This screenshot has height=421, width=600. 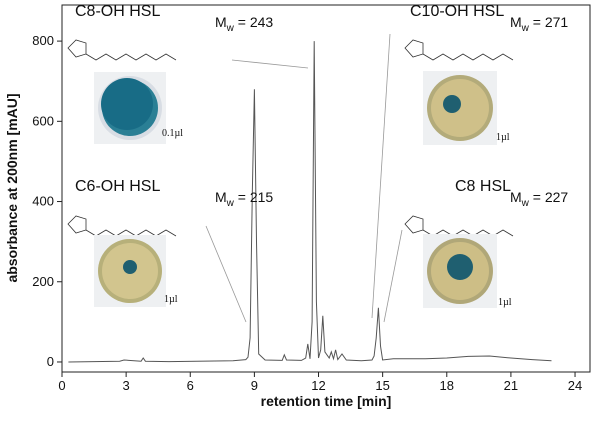 I want to click on y-tick-label: 400, so click(x=43, y=201).